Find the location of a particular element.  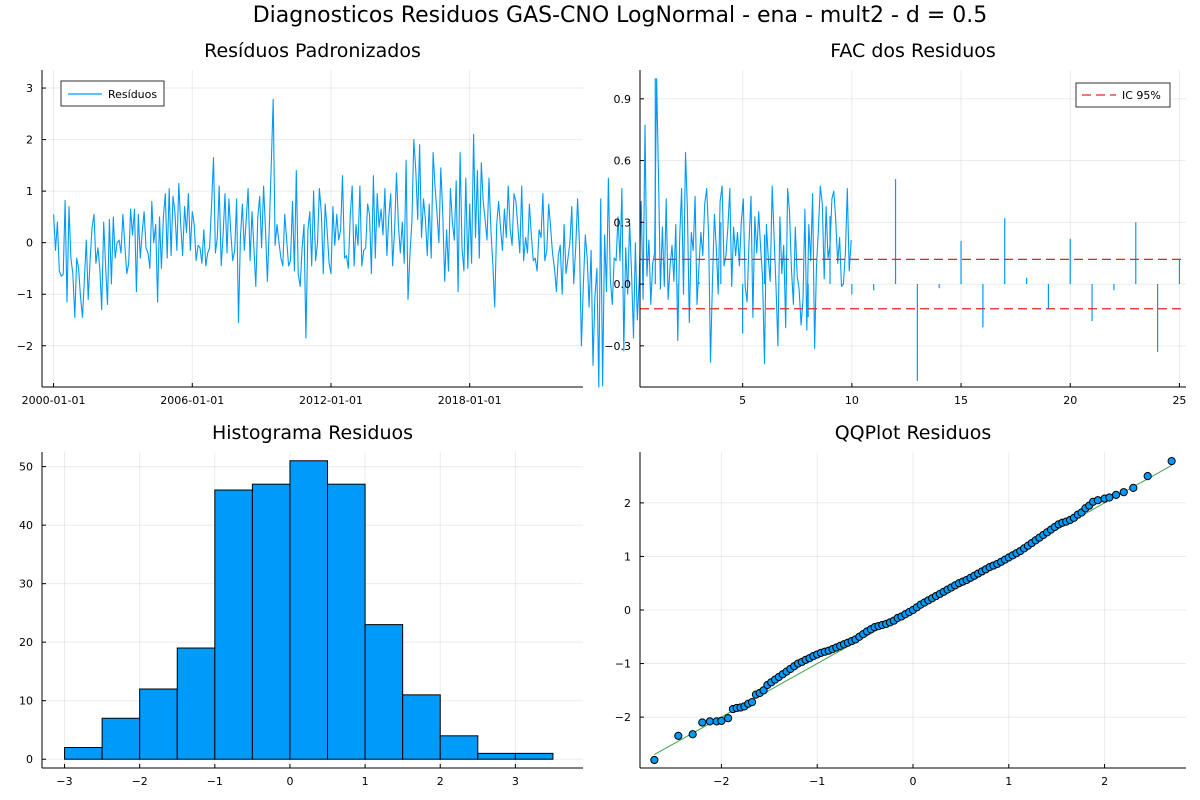

y-tick-label: 40 is located at coordinates (26, 525).